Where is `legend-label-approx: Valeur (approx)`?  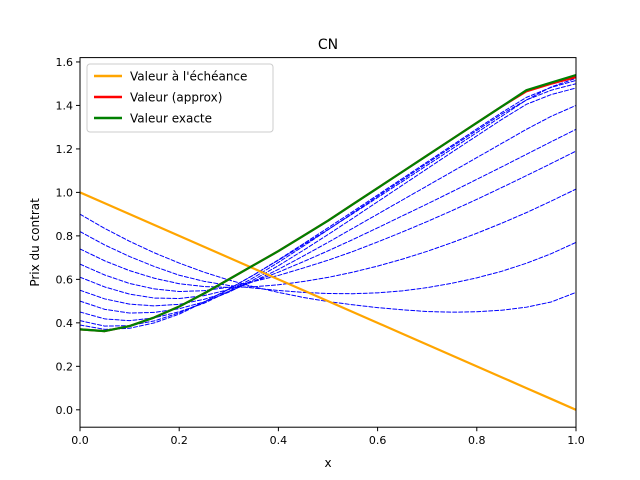 legend-label-approx: Valeur (approx) is located at coordinates (176, 98).